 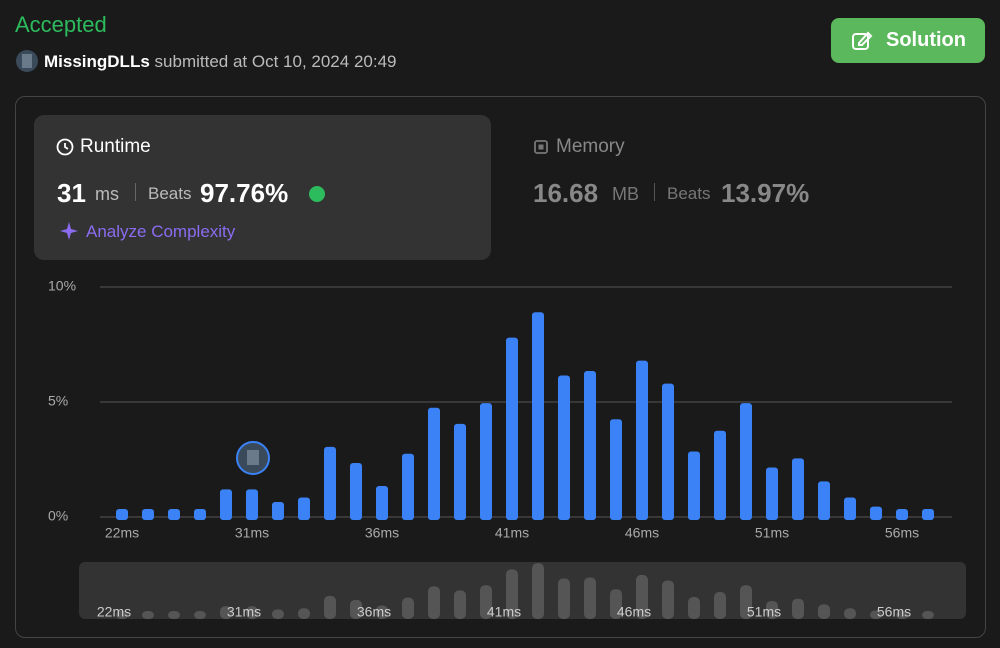 I want to click on runtime-title: Runtime, so click(x=115, y=146).